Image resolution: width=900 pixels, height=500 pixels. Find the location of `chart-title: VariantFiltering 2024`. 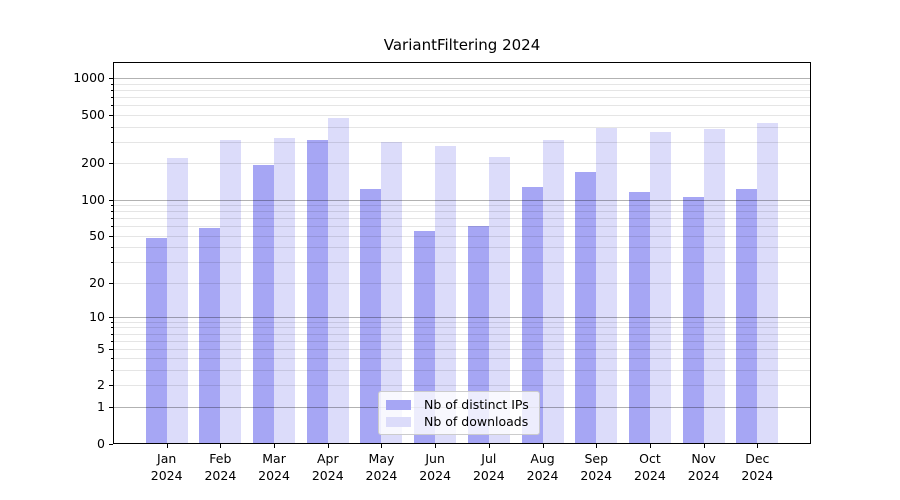

chart-title: VariantFiltering 2024 is located at coordinates (462, 45).